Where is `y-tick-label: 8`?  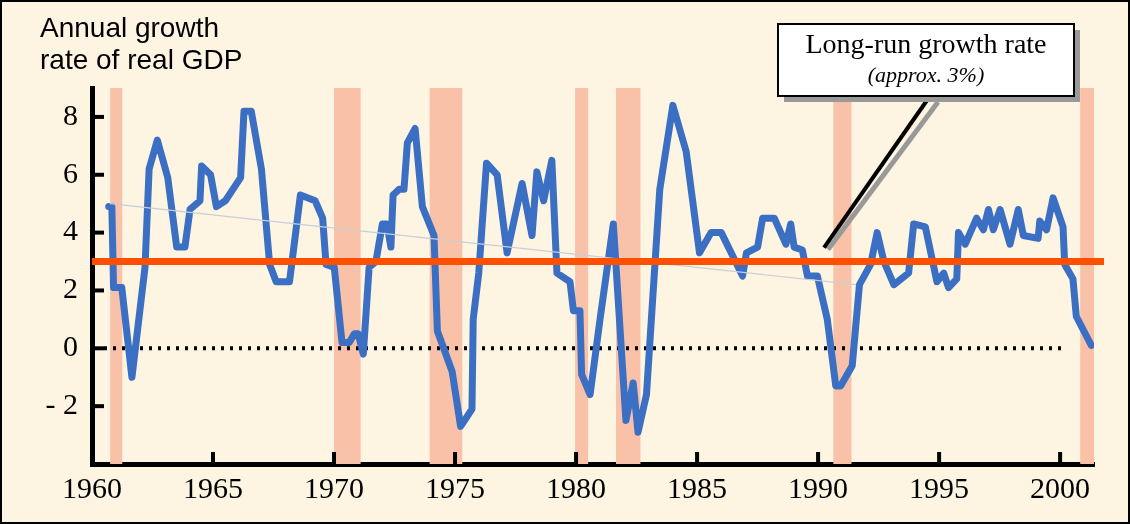 y-tick-label: 8 is located at coordinates (70, 114).